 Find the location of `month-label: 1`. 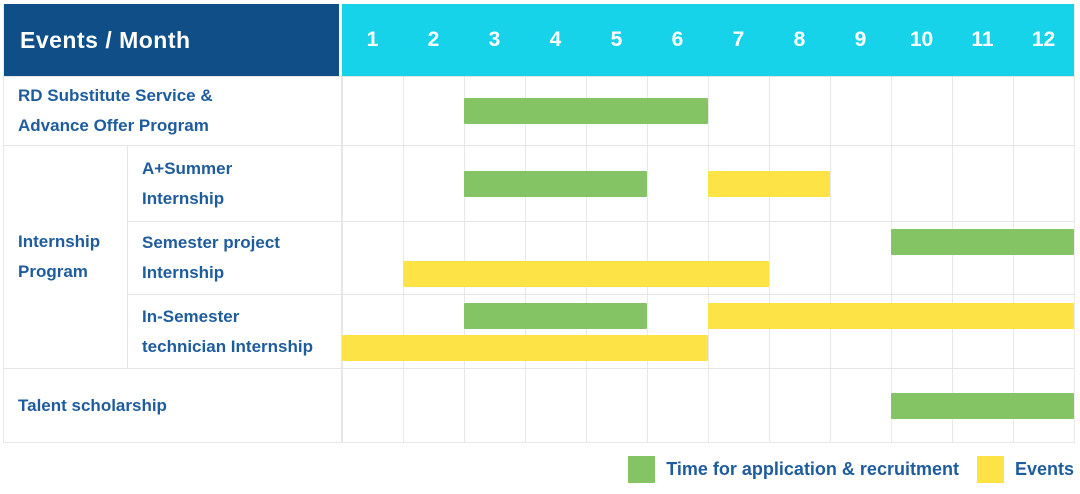

month-label: 1 is located at coordinates (372, 39).